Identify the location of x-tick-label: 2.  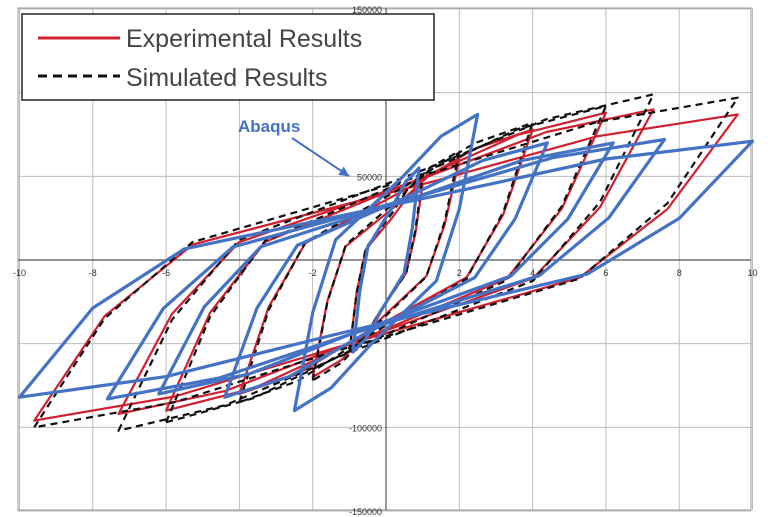
(459, 273).